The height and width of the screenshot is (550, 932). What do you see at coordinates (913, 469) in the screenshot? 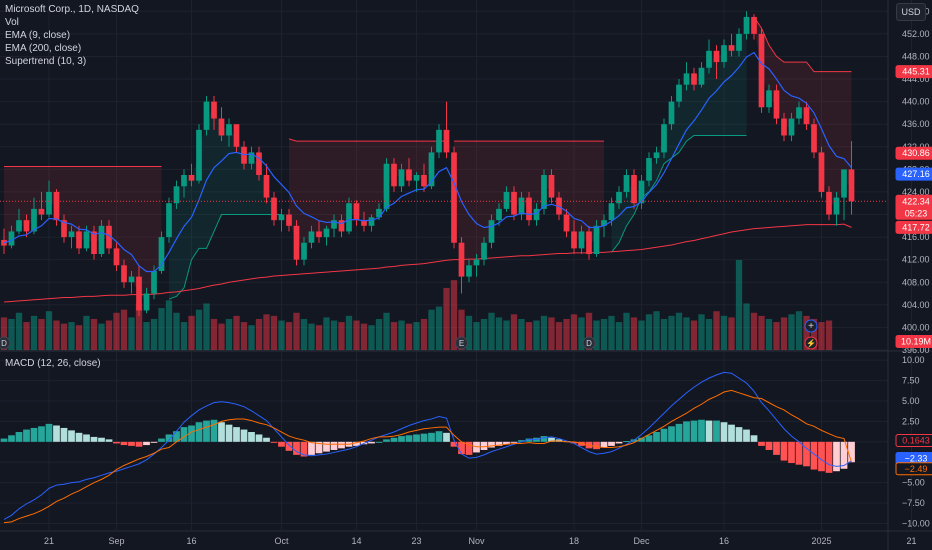
I see `macd-label-bg` at bounding box center [913, 469].